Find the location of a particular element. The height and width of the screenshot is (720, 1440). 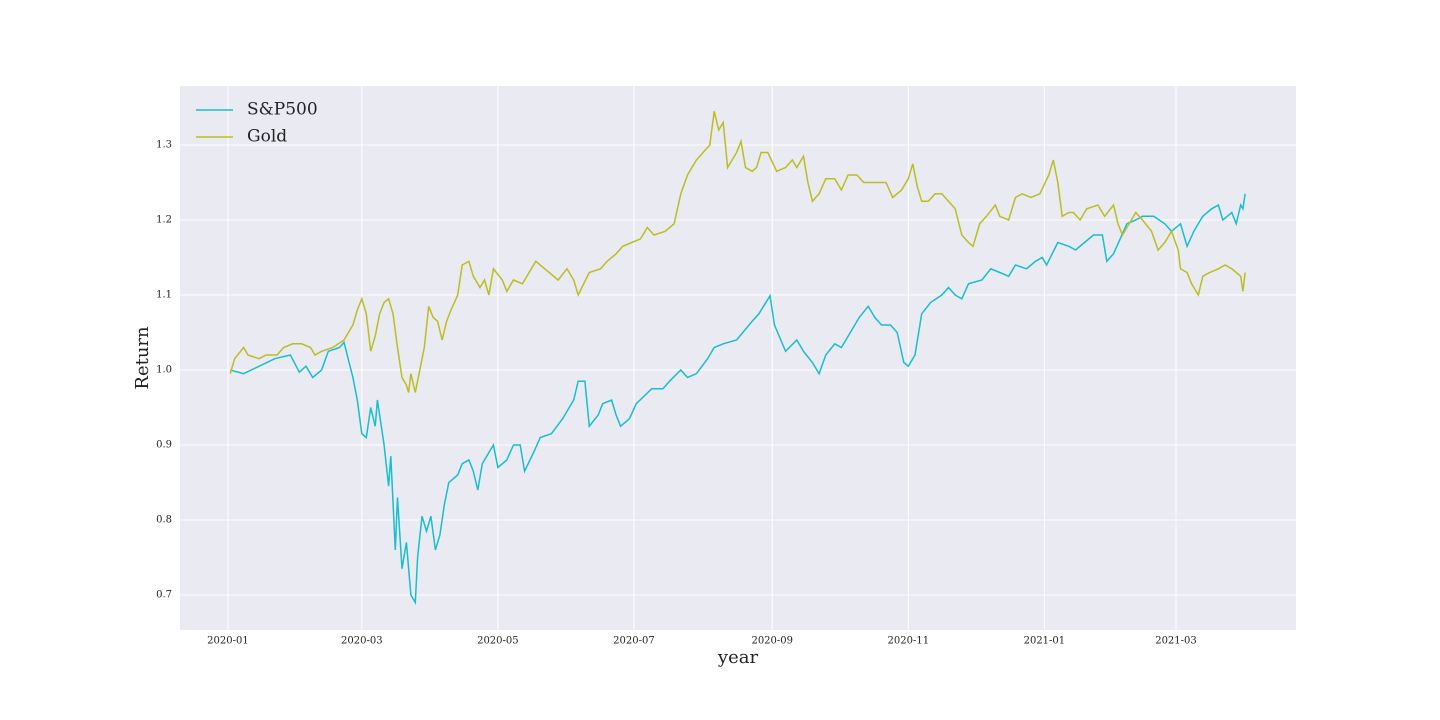

x-tick-label: 2020-01 is located at coordinates (228, 641).